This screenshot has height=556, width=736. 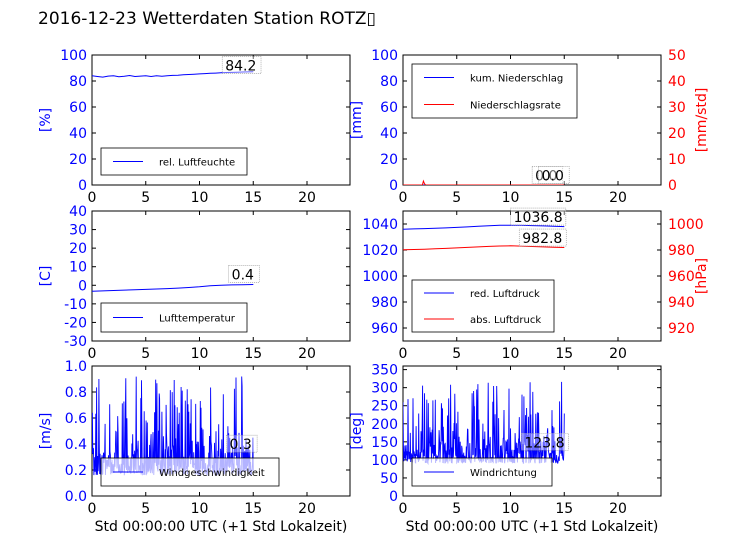 I want to click on y-axis-label-right: [hPa], so click(x=702, y=276).